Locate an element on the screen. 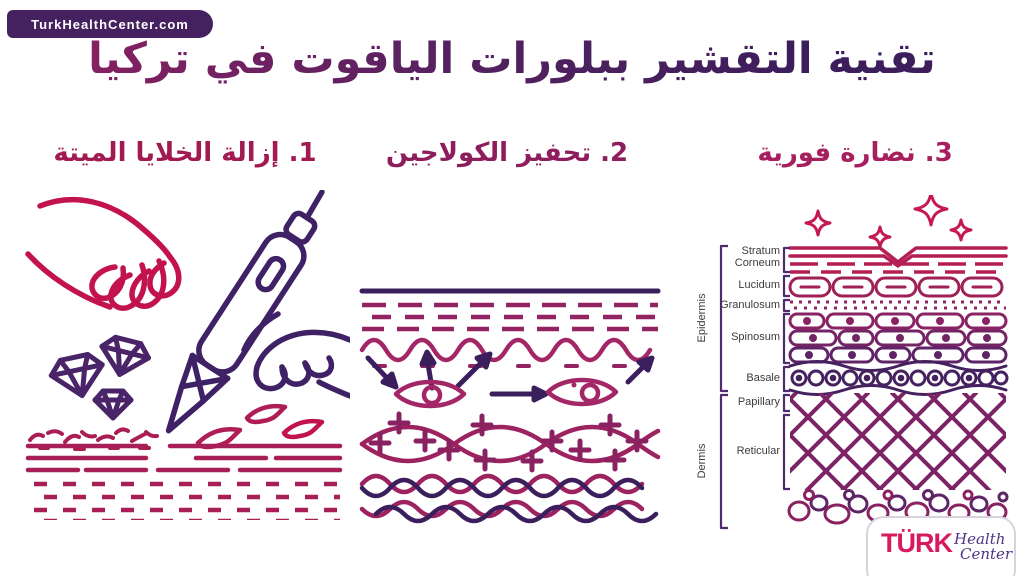 The width and height of the screenshot is (1024, 576). skin-layer-label-lucidum: Lucidum is located at coordinates (759, 285).